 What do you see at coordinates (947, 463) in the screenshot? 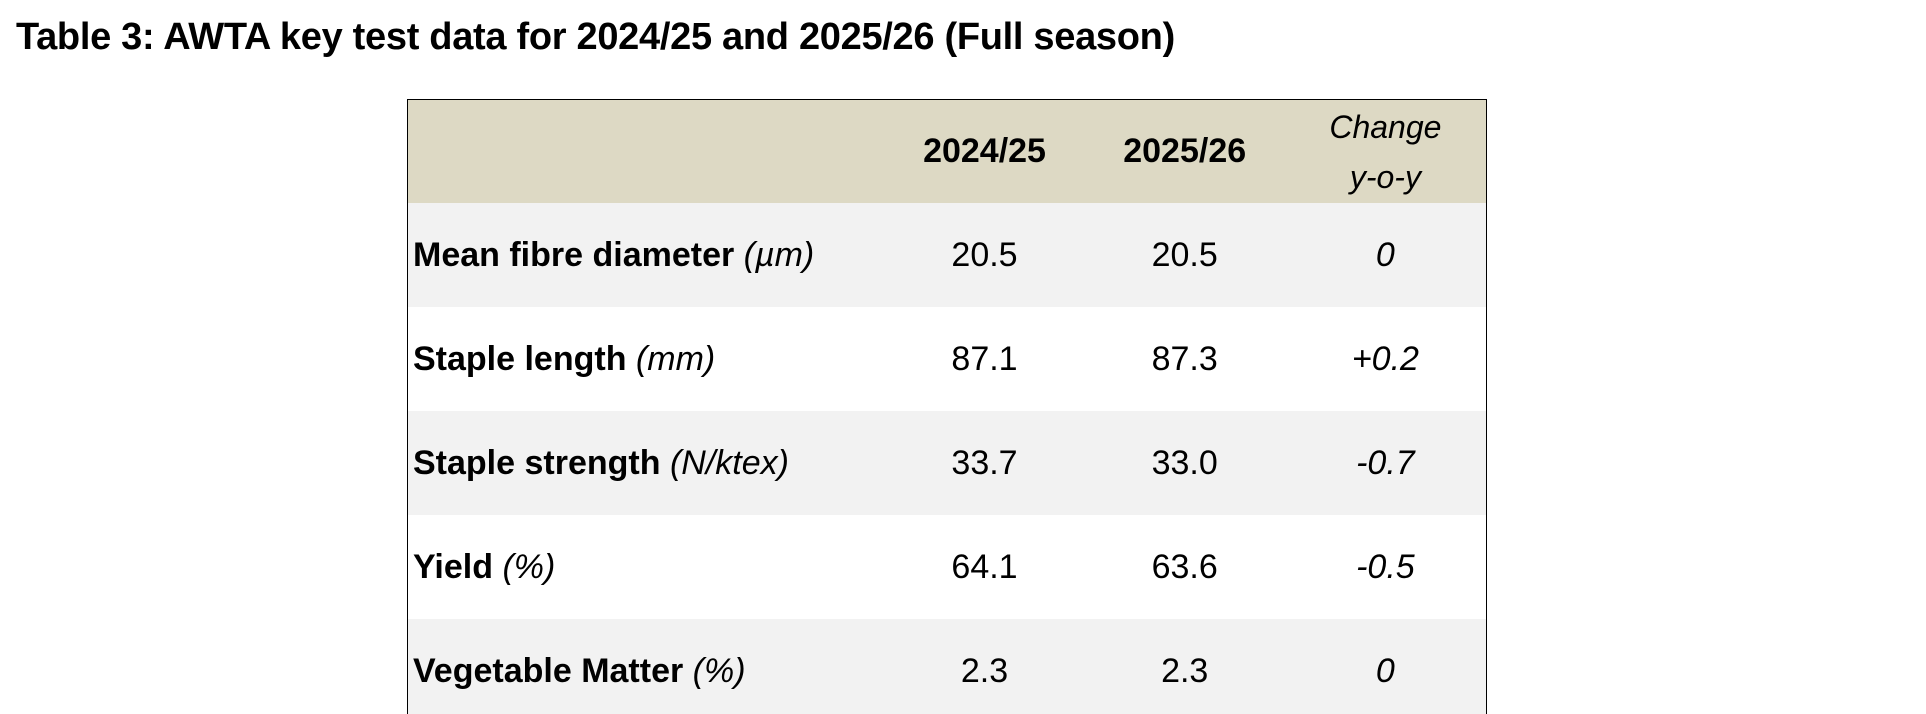
I see `table-row: Staple strength (N/ktex) 33.7 33.0 -0.7` at bounding box center [947, 463].